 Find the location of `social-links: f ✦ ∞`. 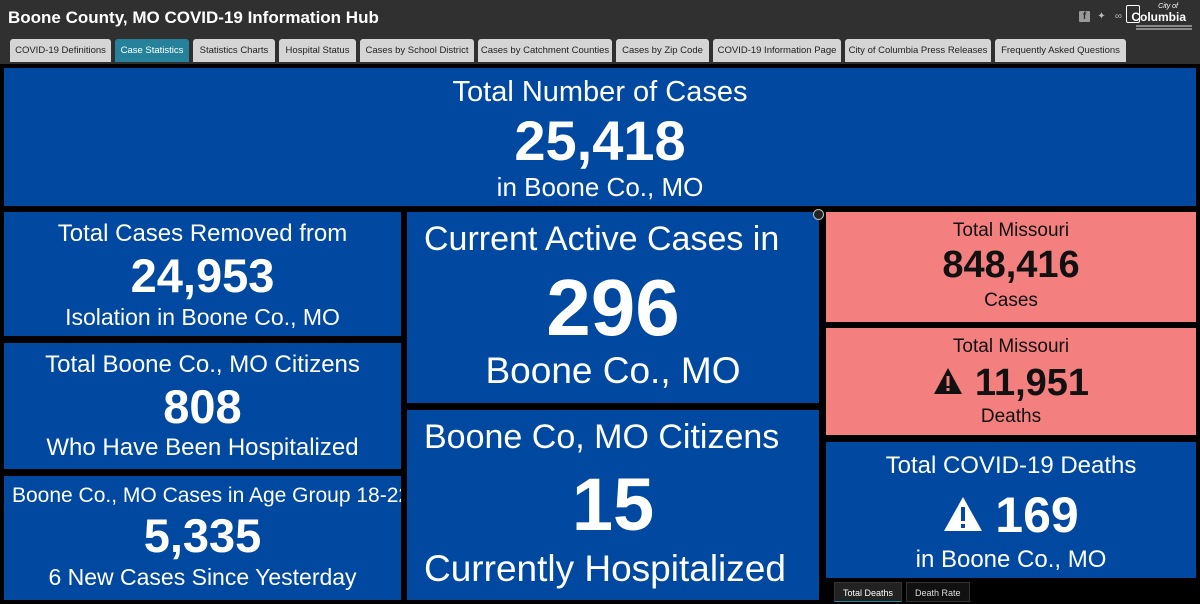

social-links: f ✦ ∞ is located at coordinates (1101, 16).